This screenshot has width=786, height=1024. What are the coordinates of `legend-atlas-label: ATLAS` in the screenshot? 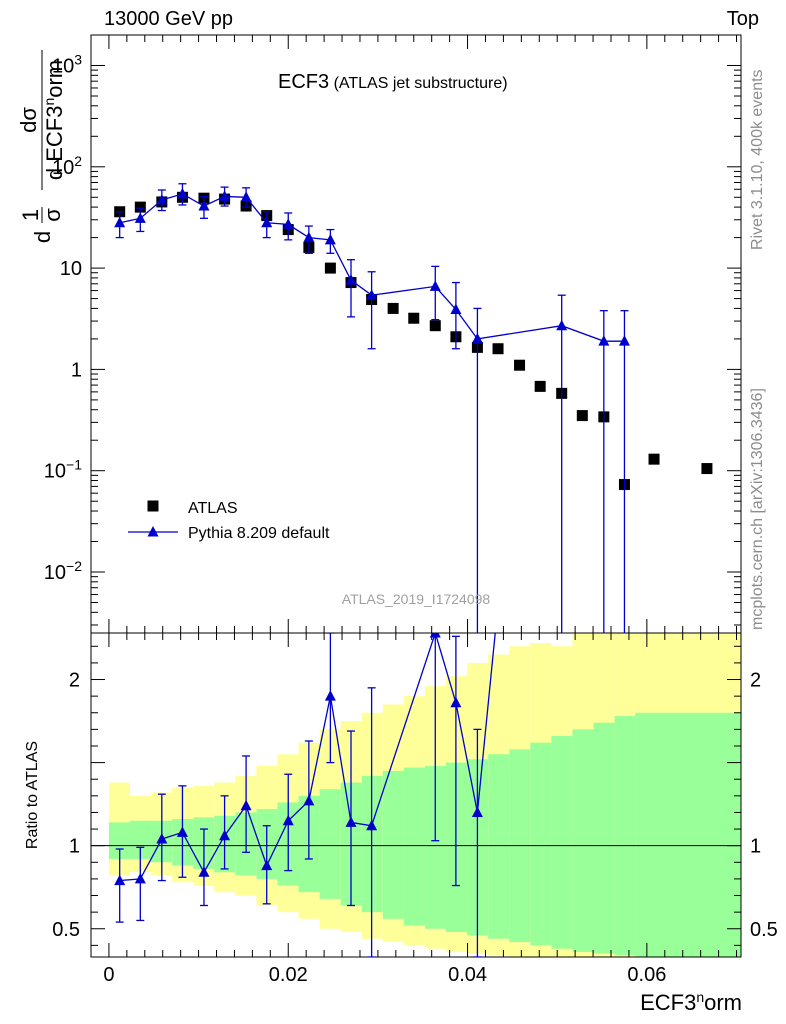 It's located at (213, 508).